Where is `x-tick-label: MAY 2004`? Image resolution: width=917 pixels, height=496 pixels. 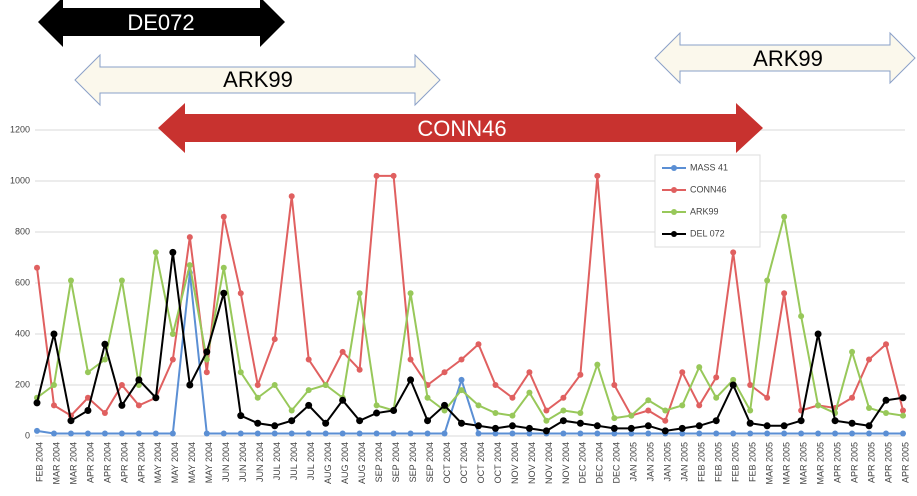
x-tick-label: MAY 2004 is located at coordinates (175, 462).